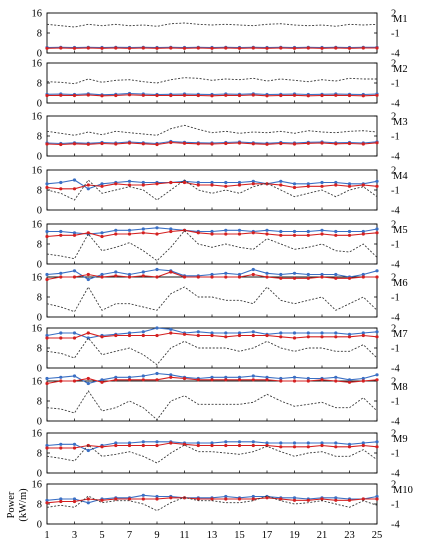  I want to click on x-tick-label: 13, so click(212, 535).